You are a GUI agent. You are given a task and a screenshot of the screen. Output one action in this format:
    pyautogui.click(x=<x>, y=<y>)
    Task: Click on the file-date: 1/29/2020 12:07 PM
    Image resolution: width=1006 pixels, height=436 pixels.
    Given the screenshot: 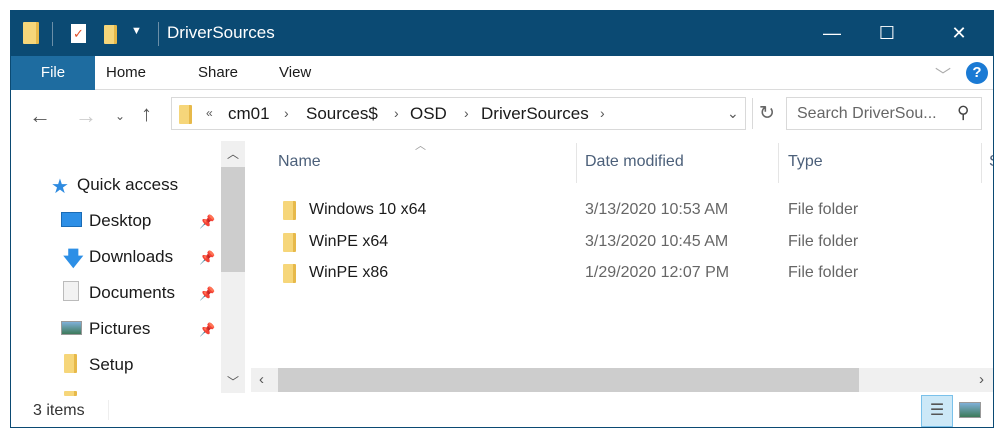 What is the action you would take?
    pyautogui.click(x=657, y=272)
    